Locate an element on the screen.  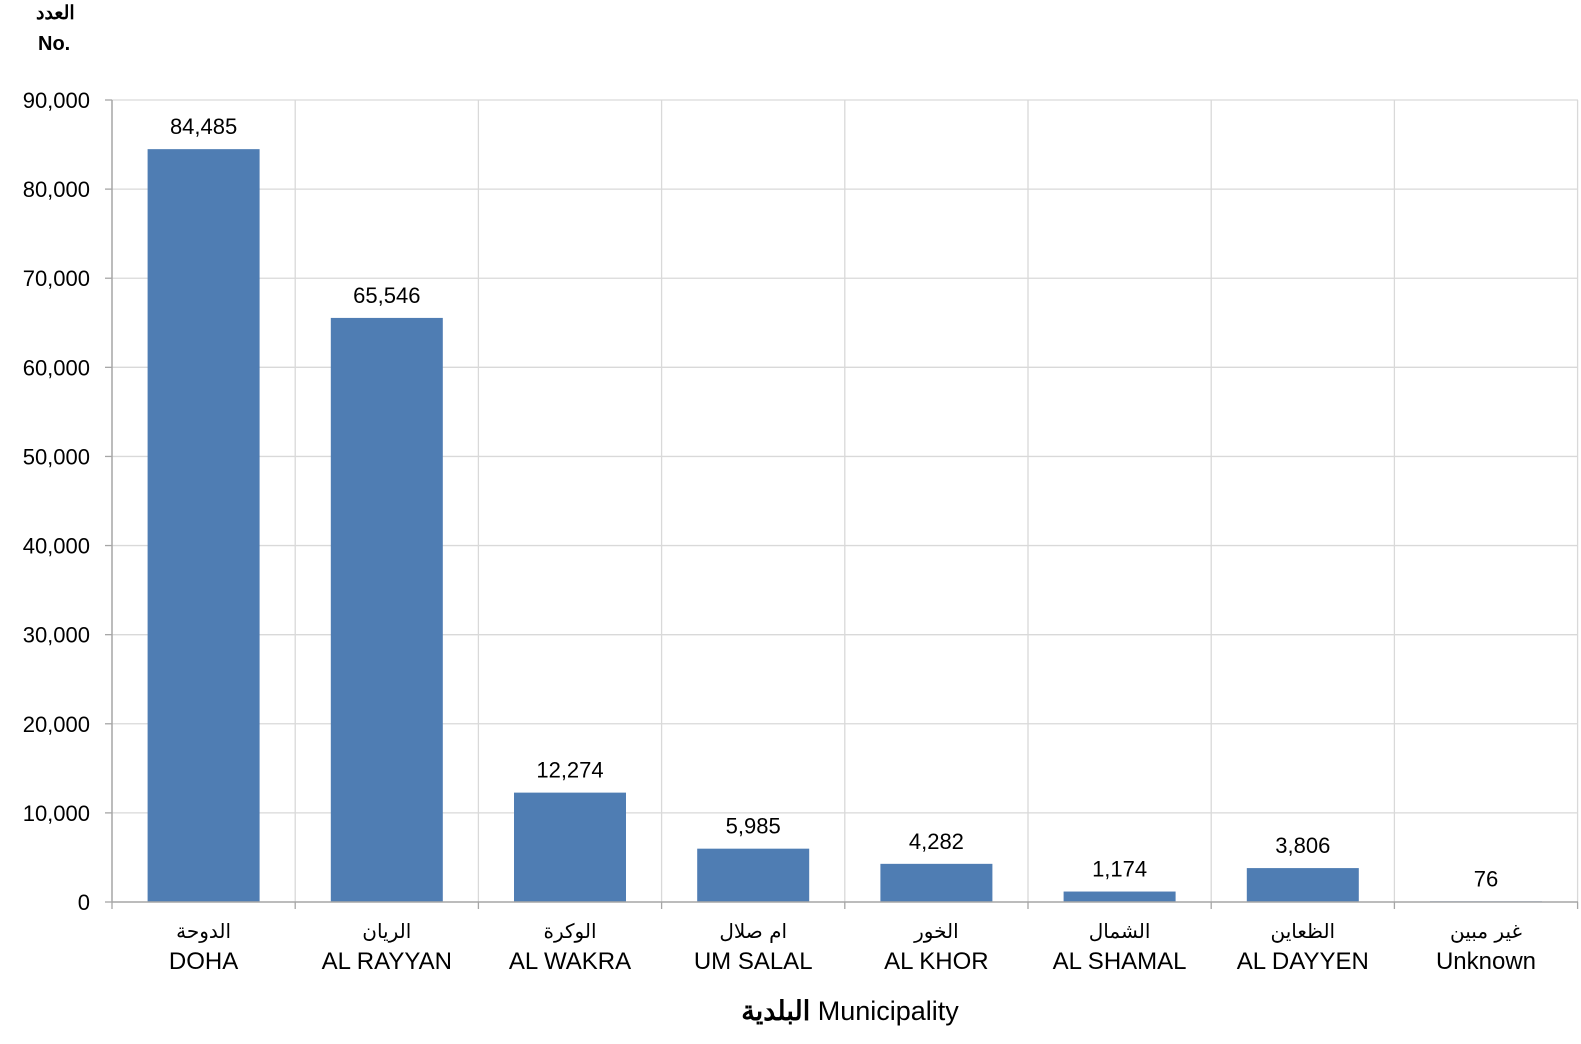
y-tick-label: 40,000 is located at coordinates (56, 546).